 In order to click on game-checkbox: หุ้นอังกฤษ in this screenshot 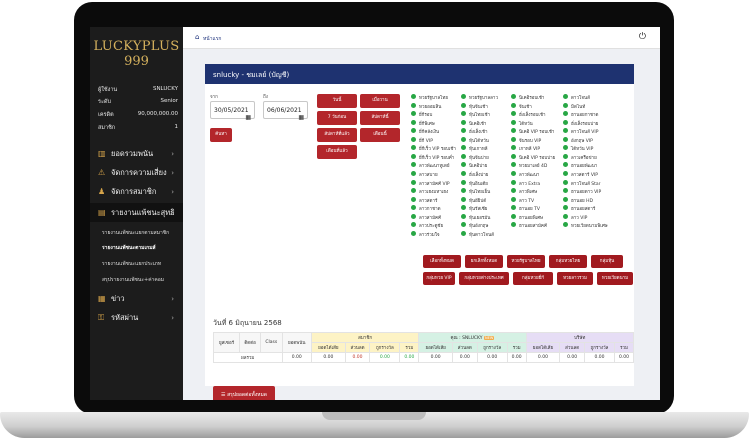, I will do `click(474, 225)`.